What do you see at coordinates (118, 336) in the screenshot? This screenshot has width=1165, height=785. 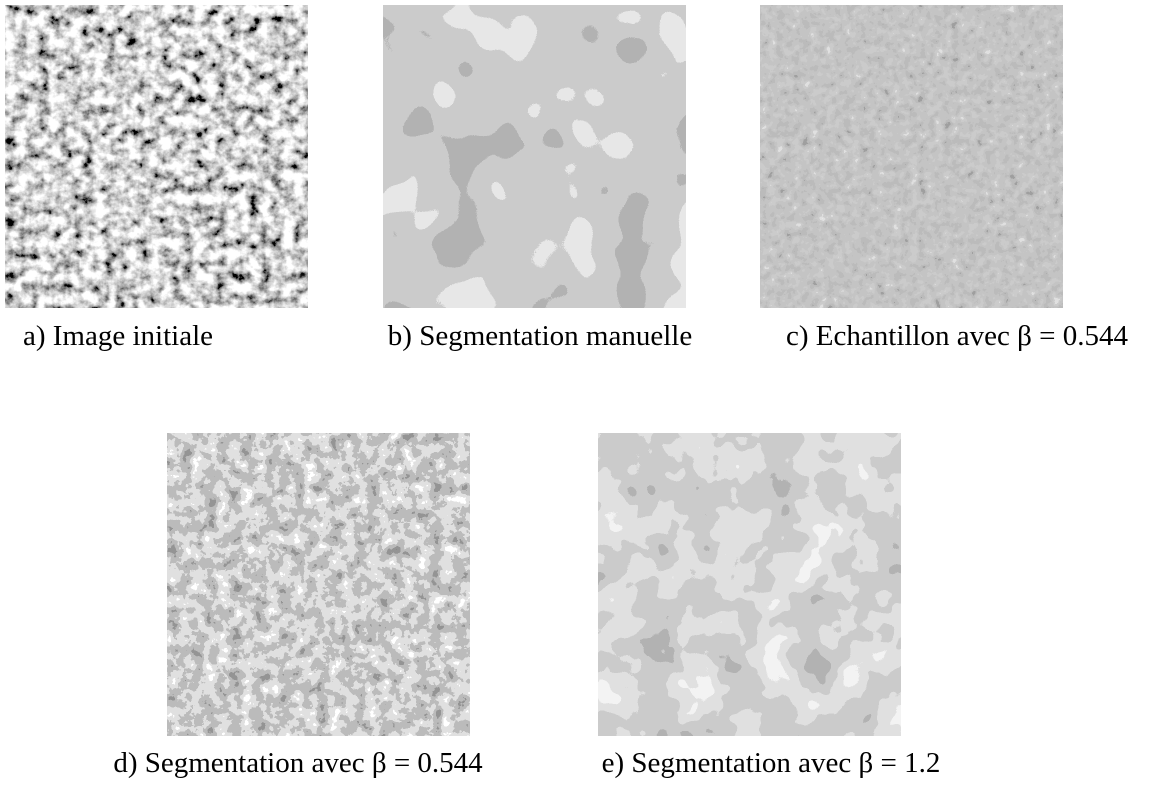 I see `caption: a) Image initiale` at bounding box center [118, 336].